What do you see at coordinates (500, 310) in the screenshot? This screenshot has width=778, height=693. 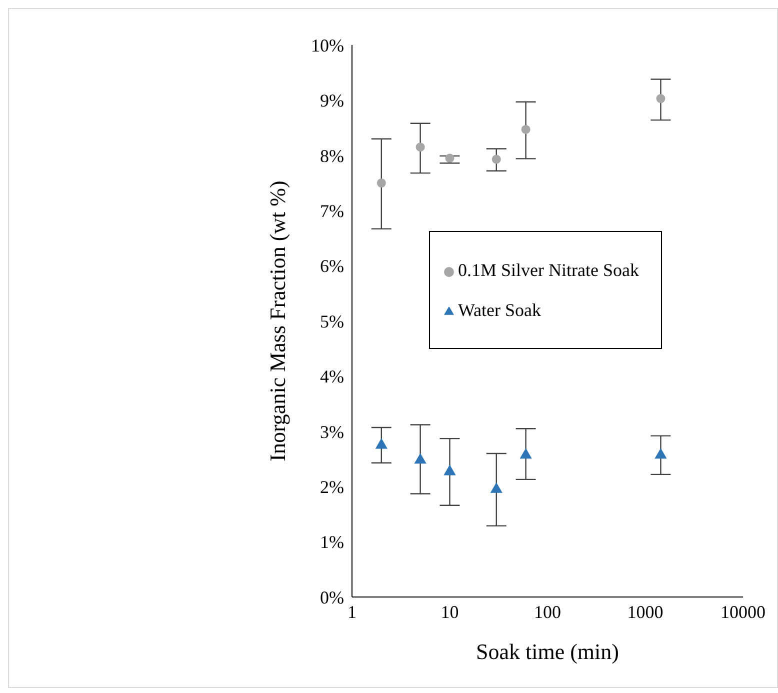 I see `legend-label: Water Soak` at bounding box center [500, 310].